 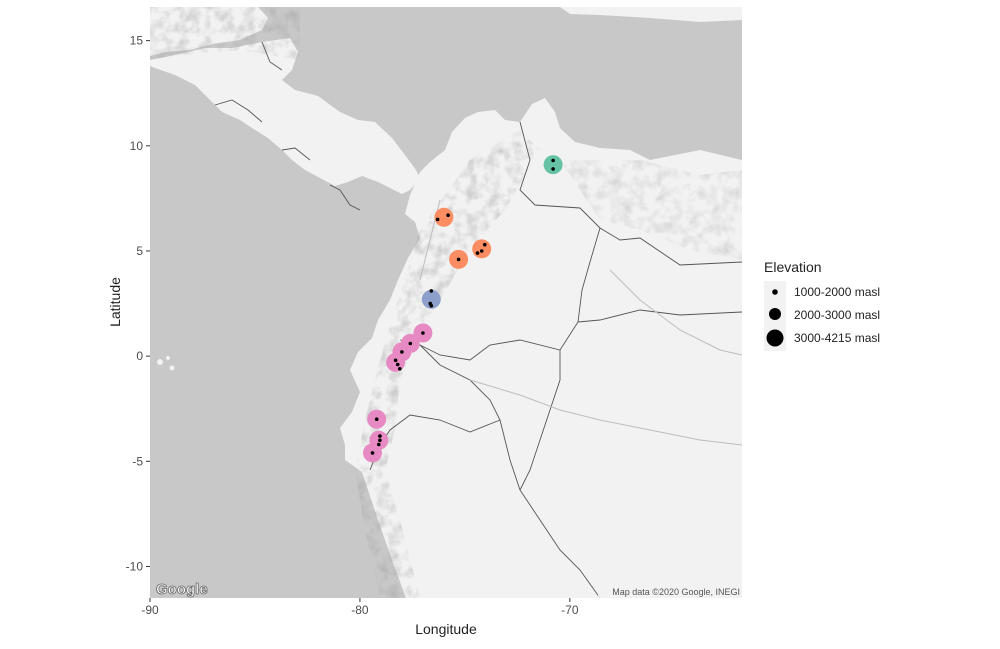 I want to click on attribution-bg, so click(x=670, y=592).